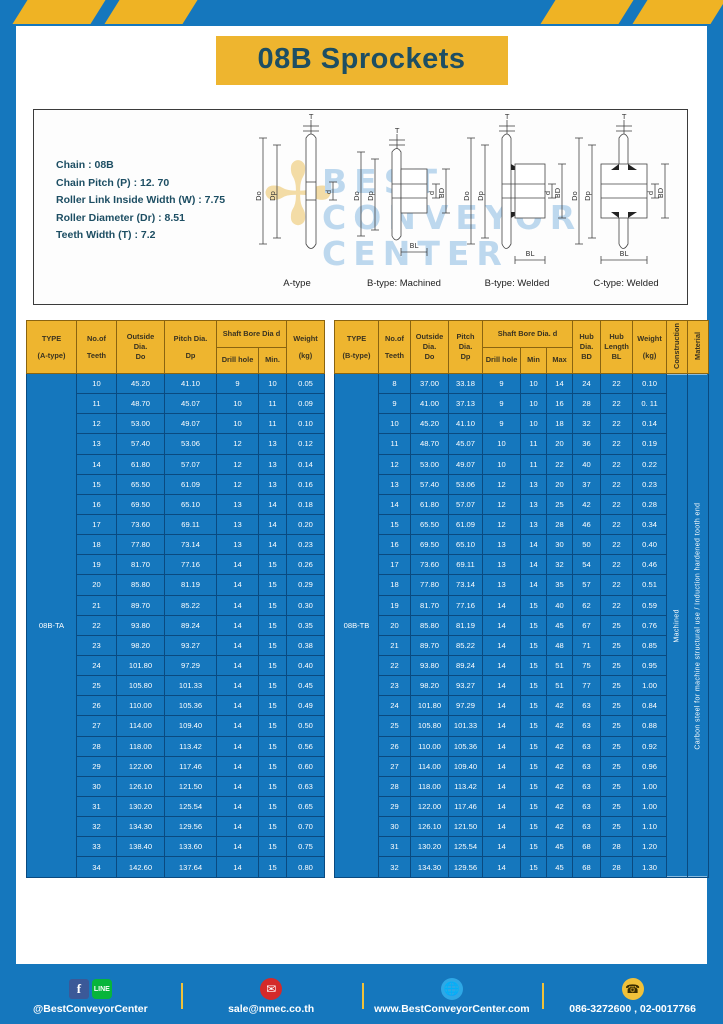 The width and height of the screenshot is (723, 1024). Describe the element at coordinates (533, 524) in the screenshot. I see `table-cell-4: 13` at that location.